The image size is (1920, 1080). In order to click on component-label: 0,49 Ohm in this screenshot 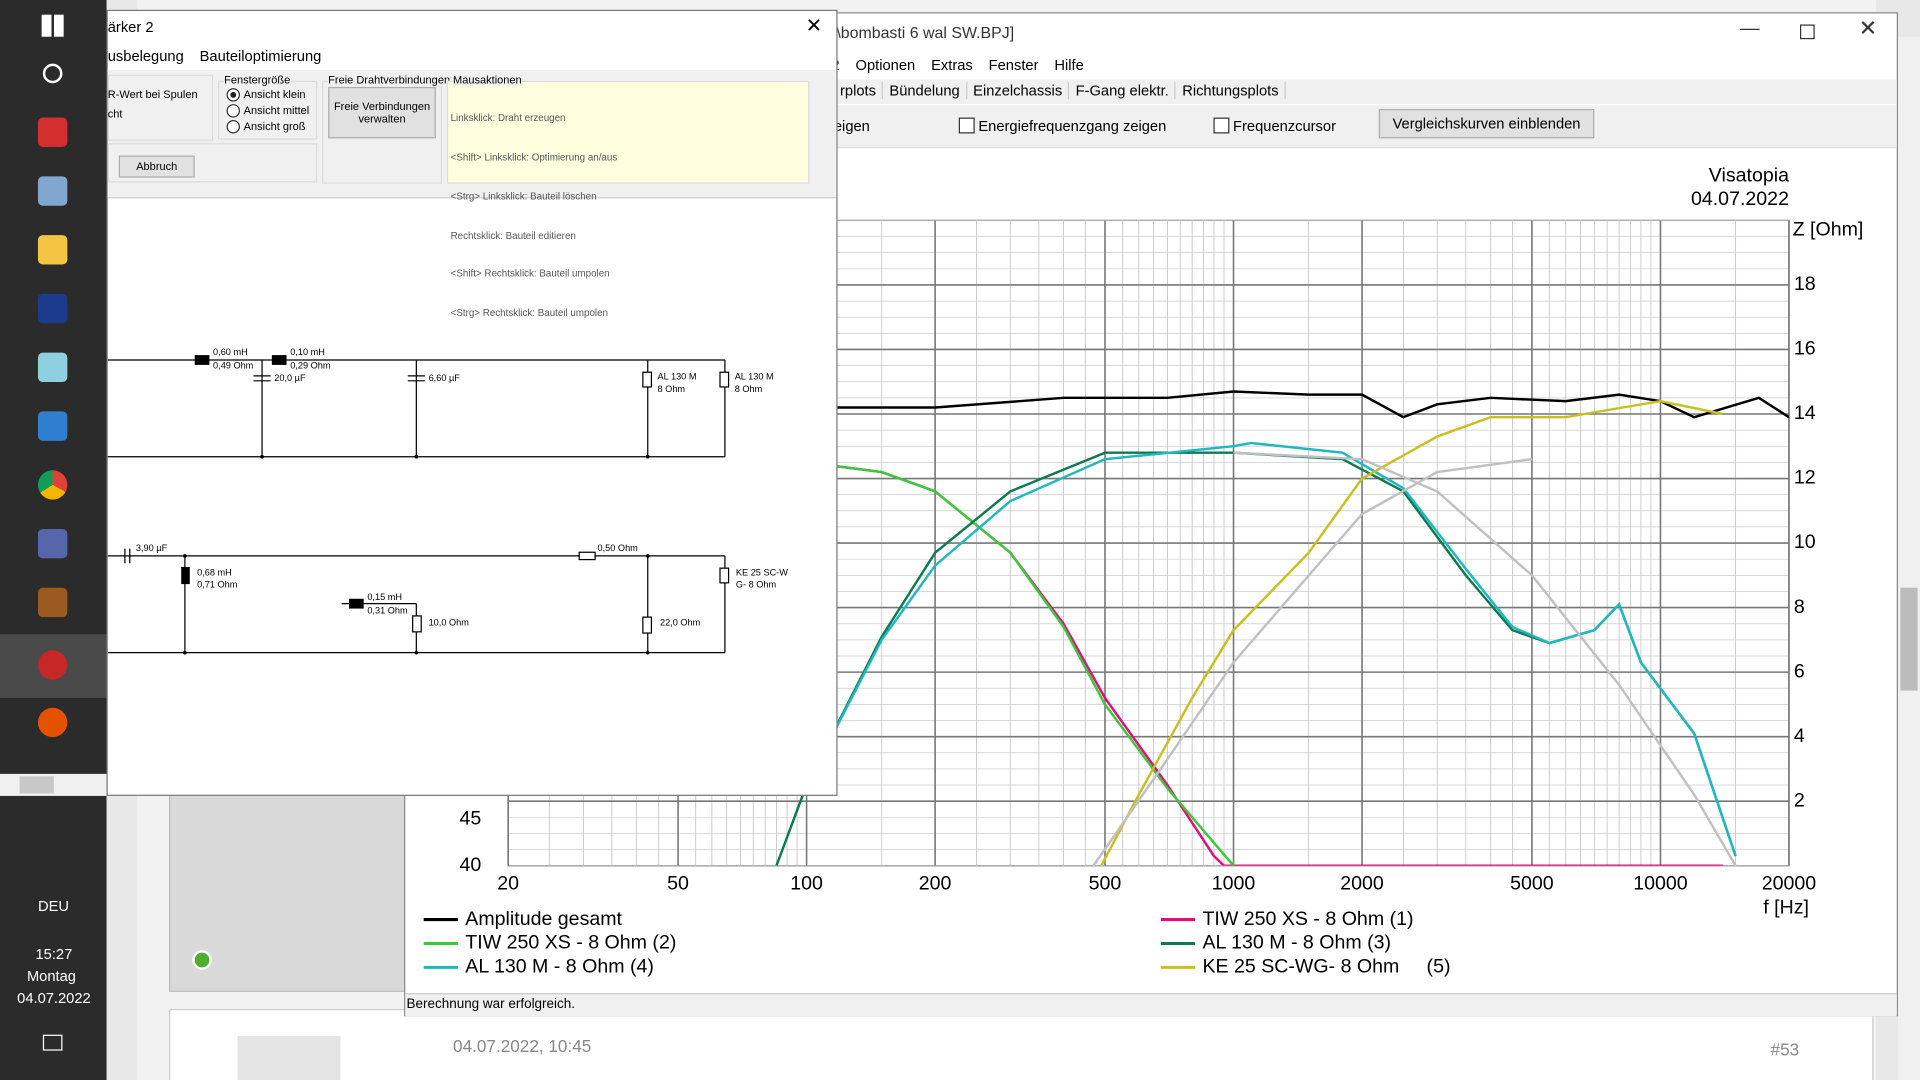, I will do `click(233, 366)`.